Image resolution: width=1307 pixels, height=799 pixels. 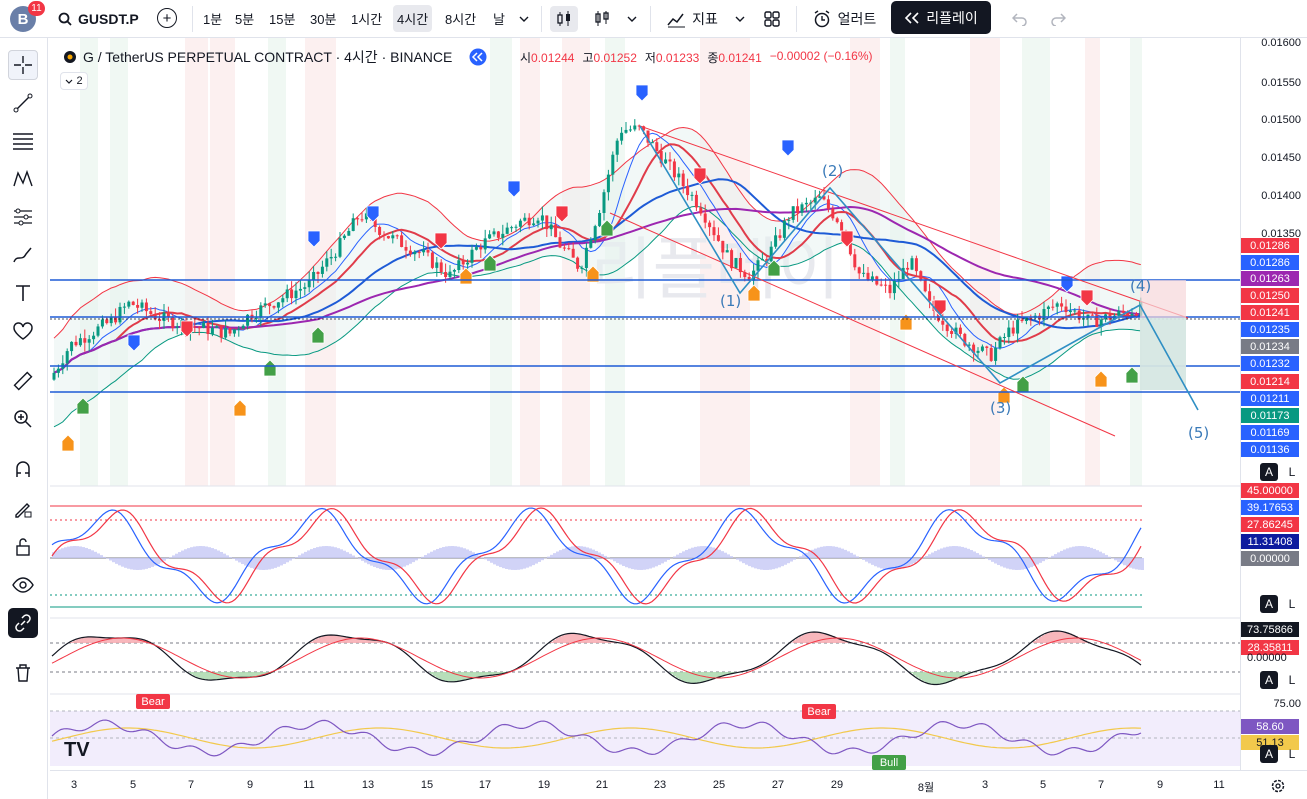 What do you see at coordinates (23, 509) in the screenshot?
I see `stay-drawing-icon` at bounding box center [23, 509].